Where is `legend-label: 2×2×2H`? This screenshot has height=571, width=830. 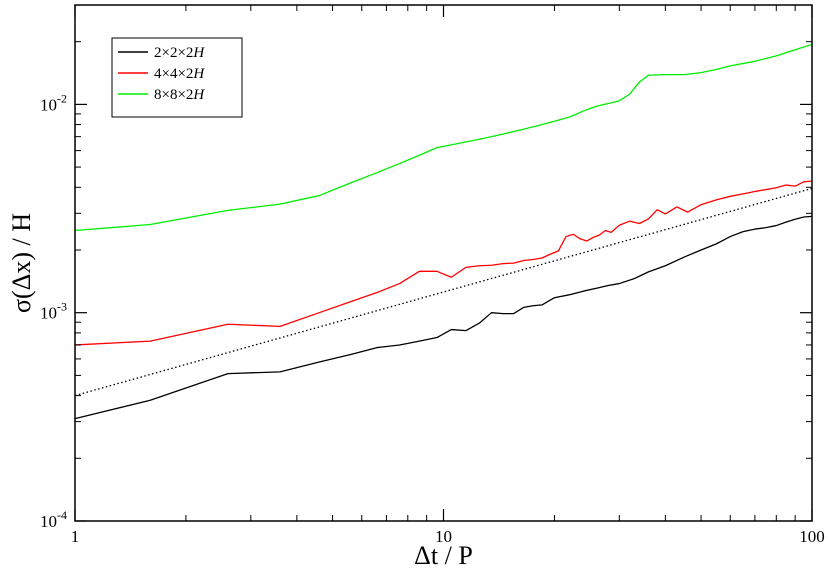 legend-label: 2×2×2H is located at coordinates (179, 53).